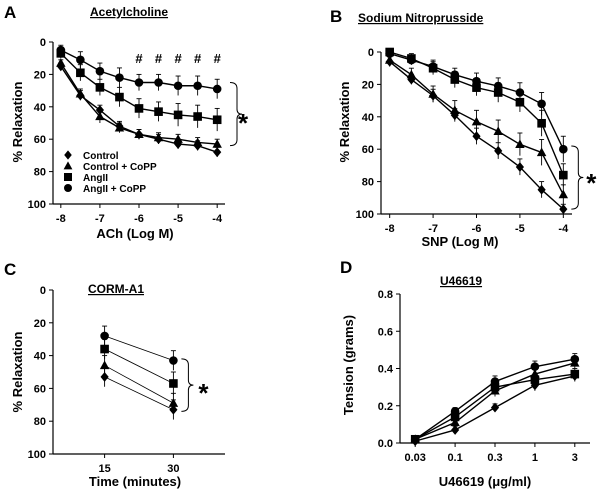 The image size is (600, 495). I want to click on series-angii-copp, so click(139, 348).